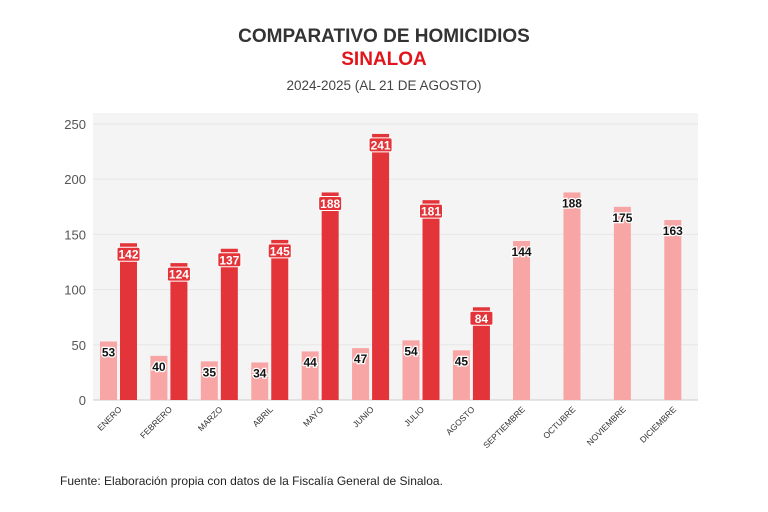 This screenshot has height=512, width=768. Describe the element at coordinates (210, 372) in the screenshot. I see `data-label-2024: 35` at that location.